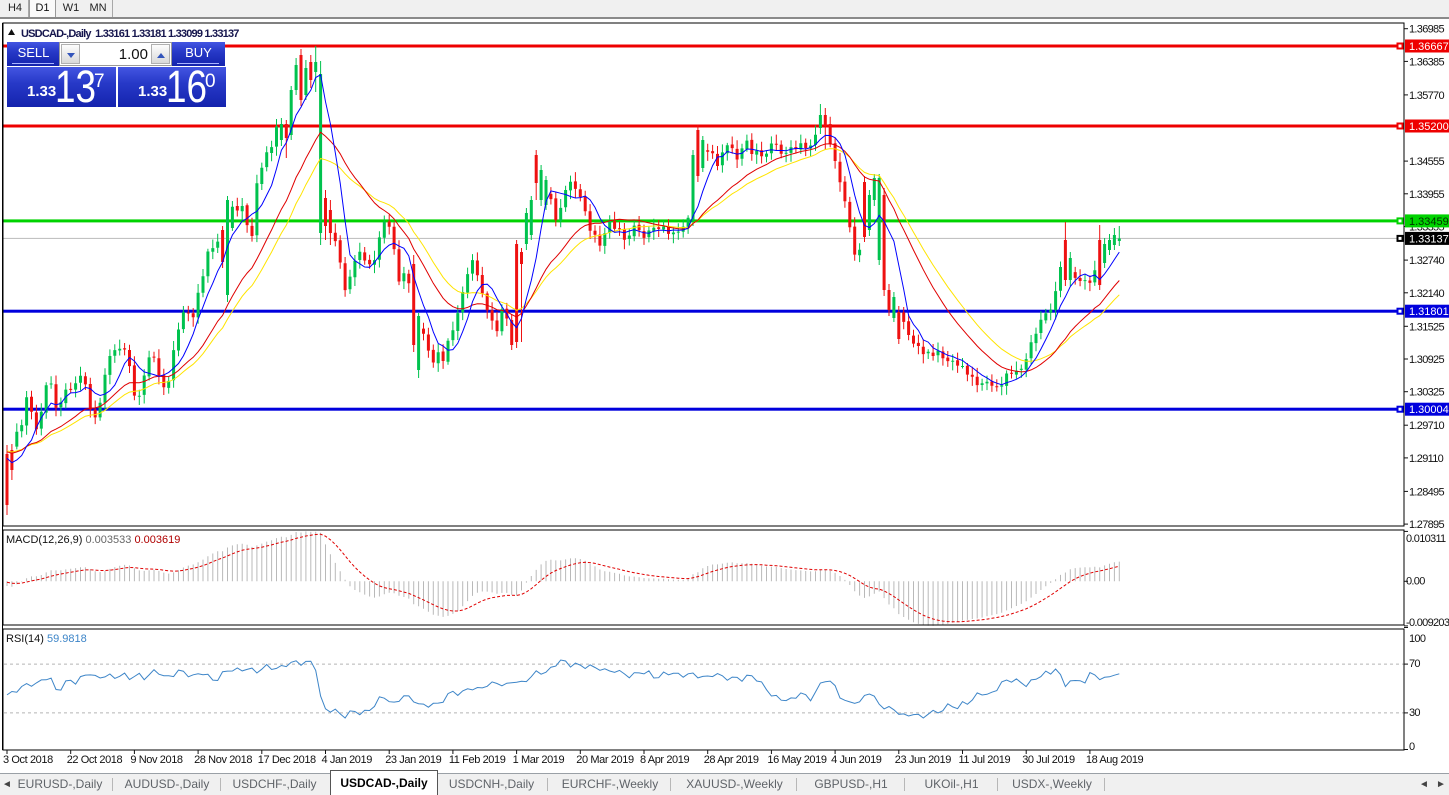  Describe the element at coordinates (1426, 426) in the screenshot. I see `svg-text: 1.29710` at that location.